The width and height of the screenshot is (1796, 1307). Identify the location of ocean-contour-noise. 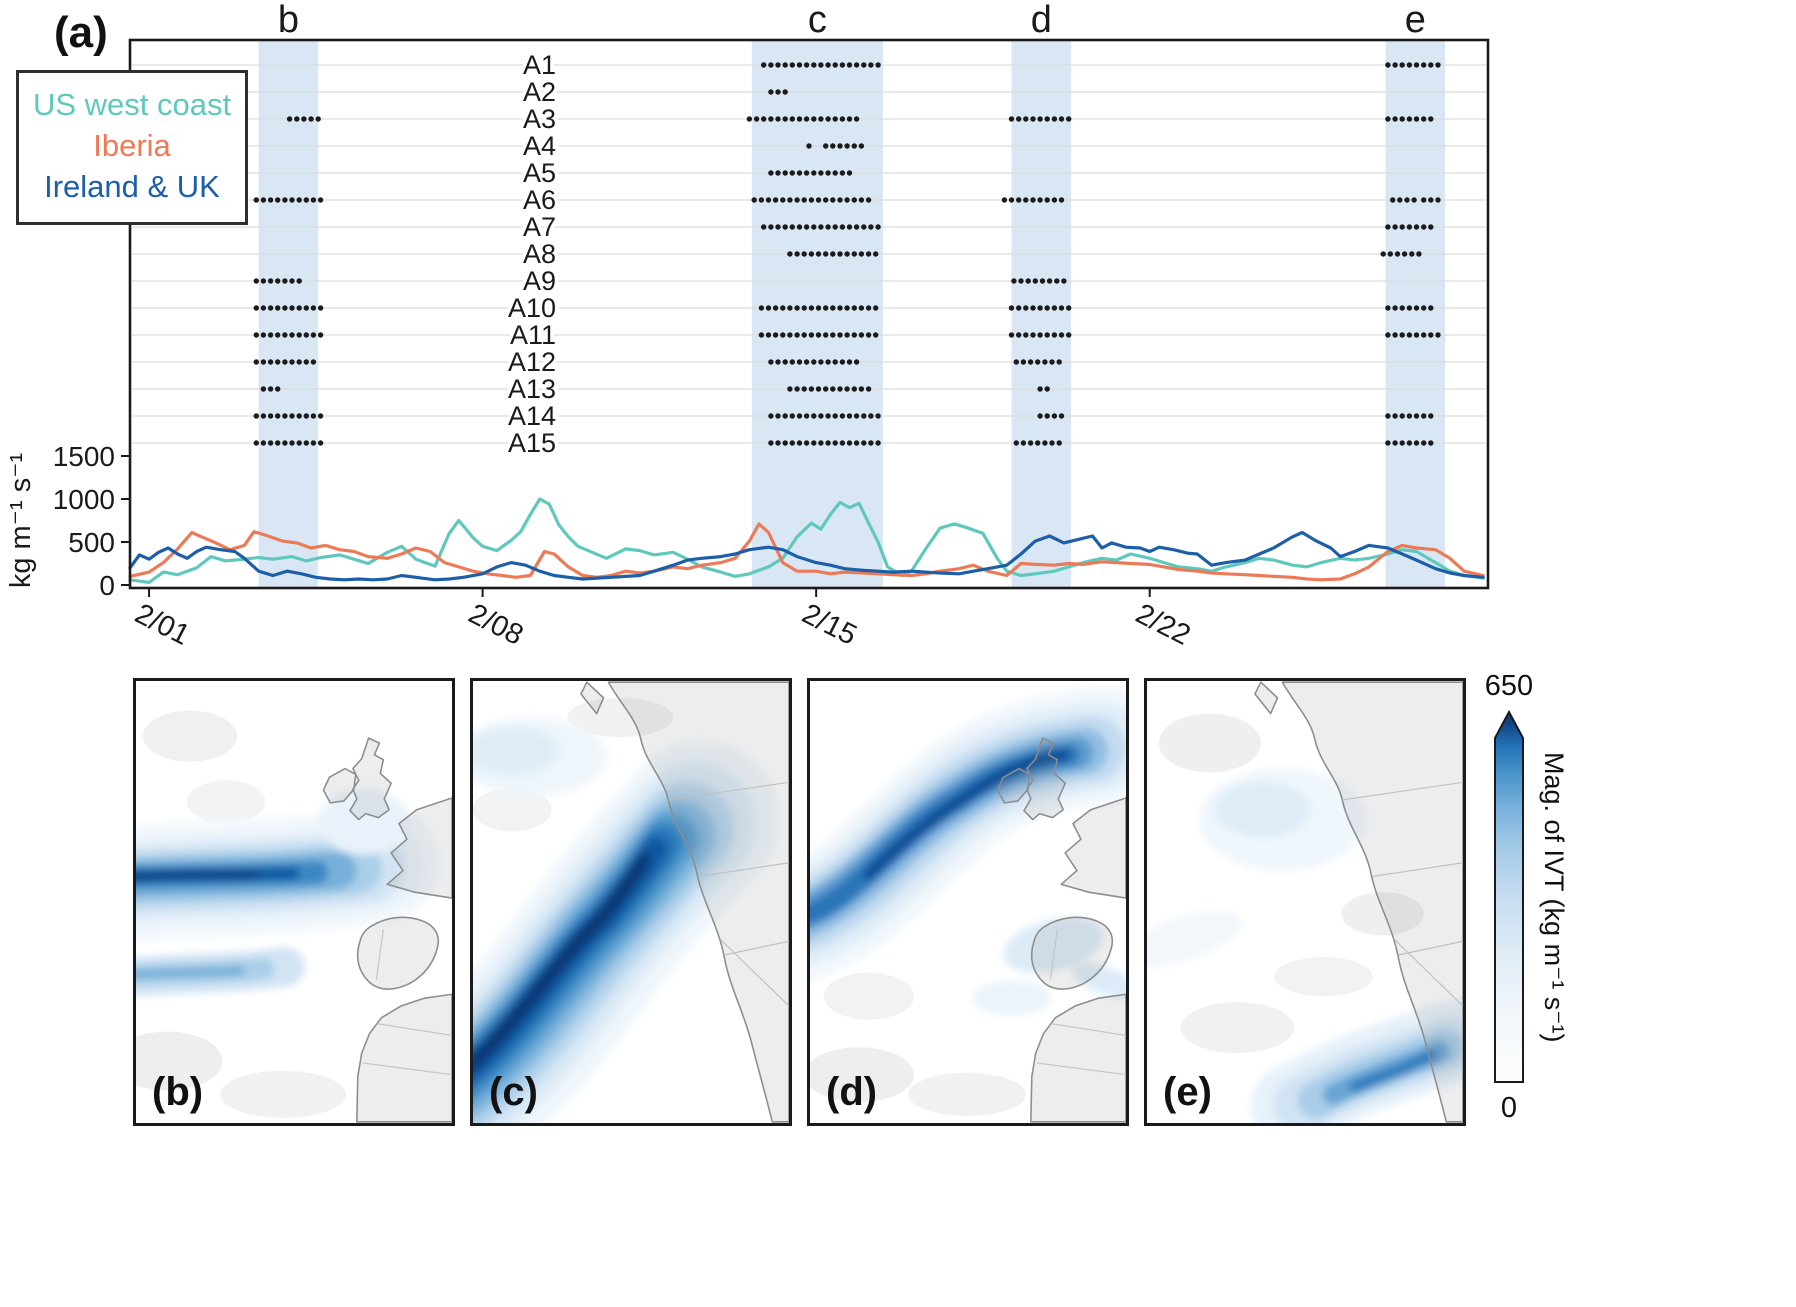
(918, 1044).